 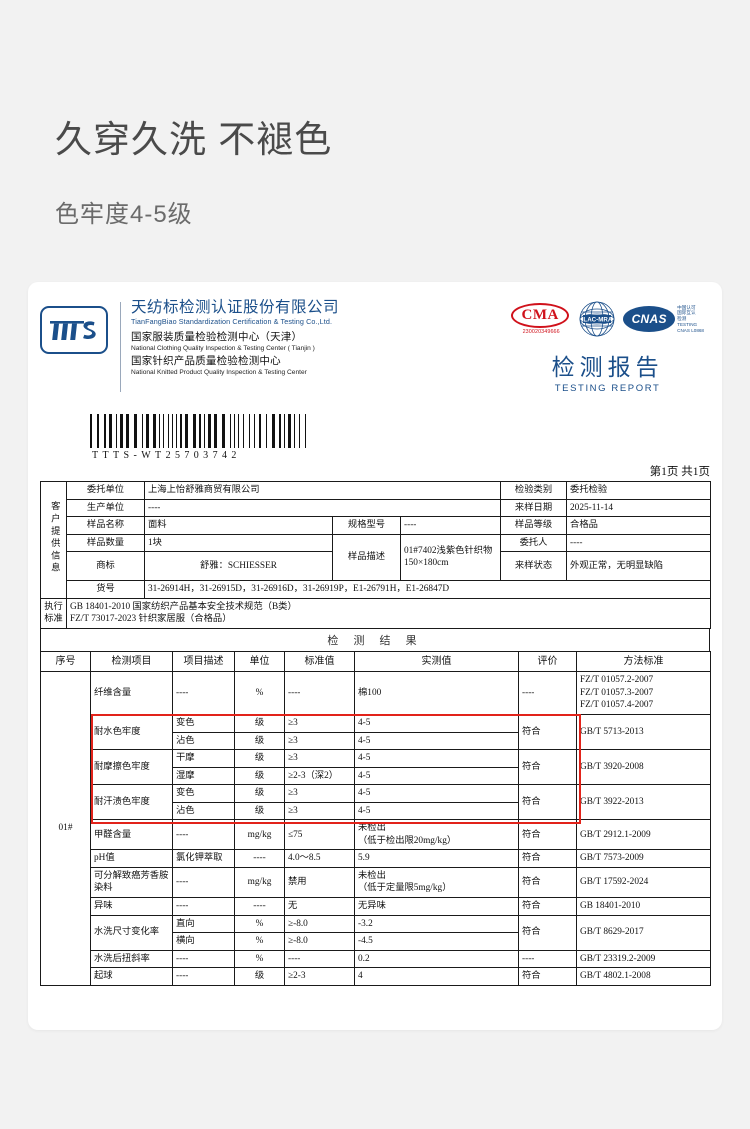 What do you see at coordinates (436, 693) in the screenshot?
I see `result-measured-value: 棉100` at bounding box center [436, 693].